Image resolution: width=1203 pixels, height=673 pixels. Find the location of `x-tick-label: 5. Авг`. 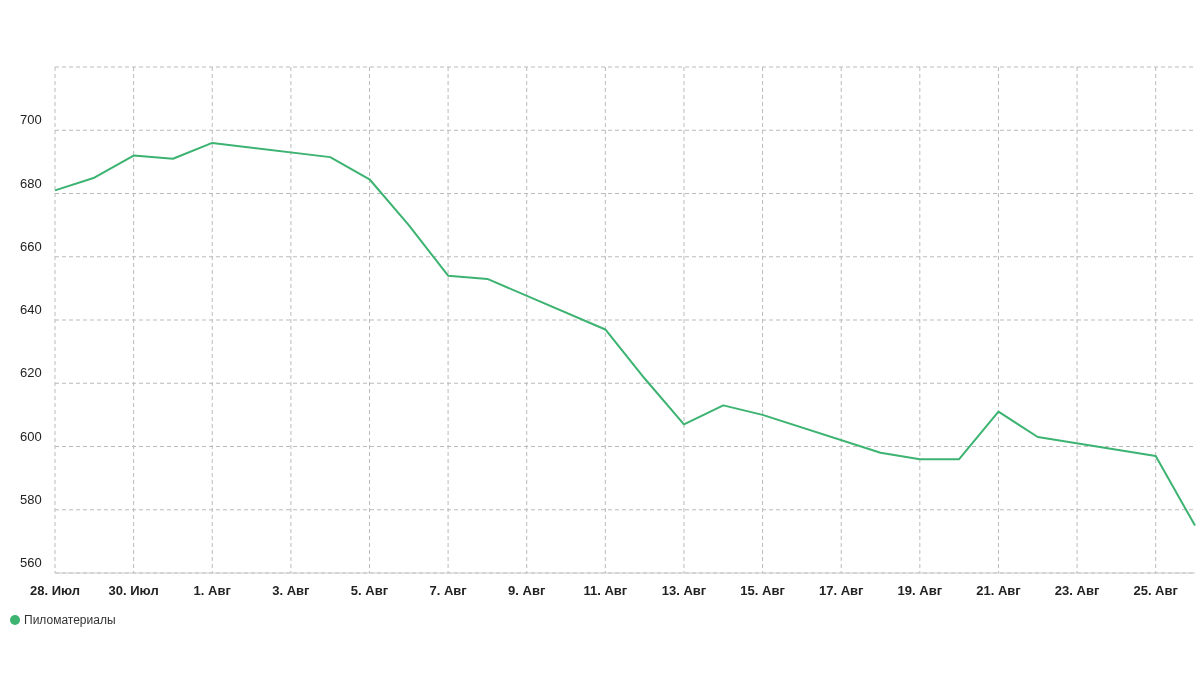

x-tick-label: 5. Авг is located at coordinates (369, 590).